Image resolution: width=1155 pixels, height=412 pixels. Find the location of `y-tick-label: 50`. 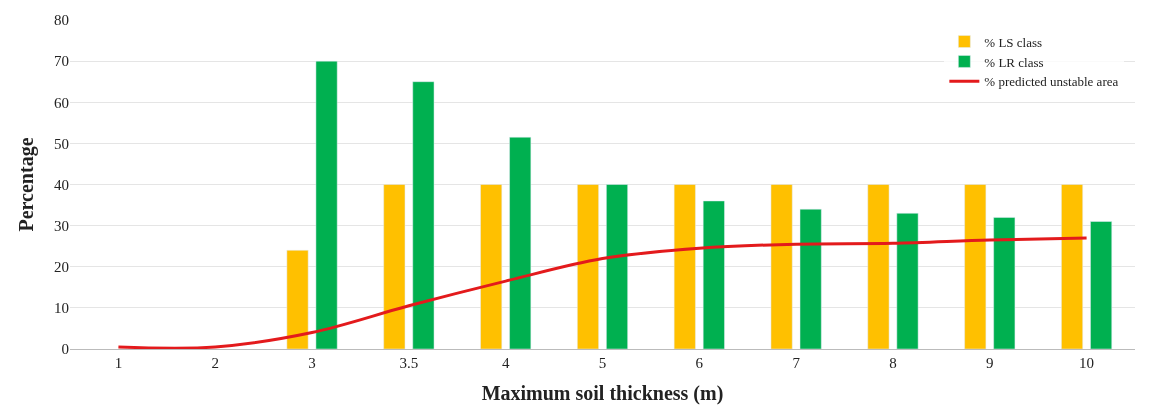

y-tick-label: 50 is located at coordinates (61, 143).